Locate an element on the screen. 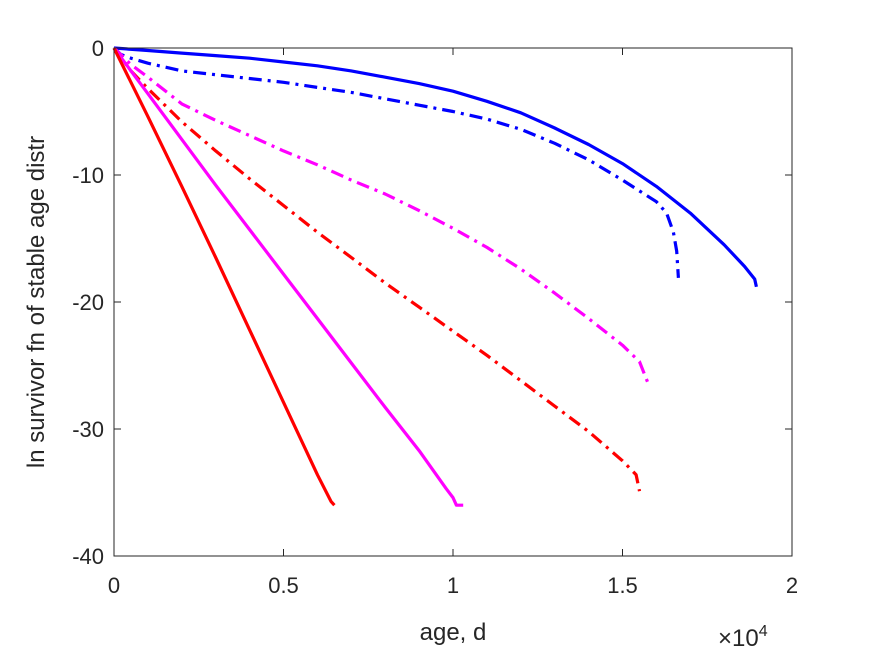 Image resolution: width=875 pixels, height=656 pixels. y-axis-label: ln survivor fn of stable age distr is located at coordinates (36, 302).